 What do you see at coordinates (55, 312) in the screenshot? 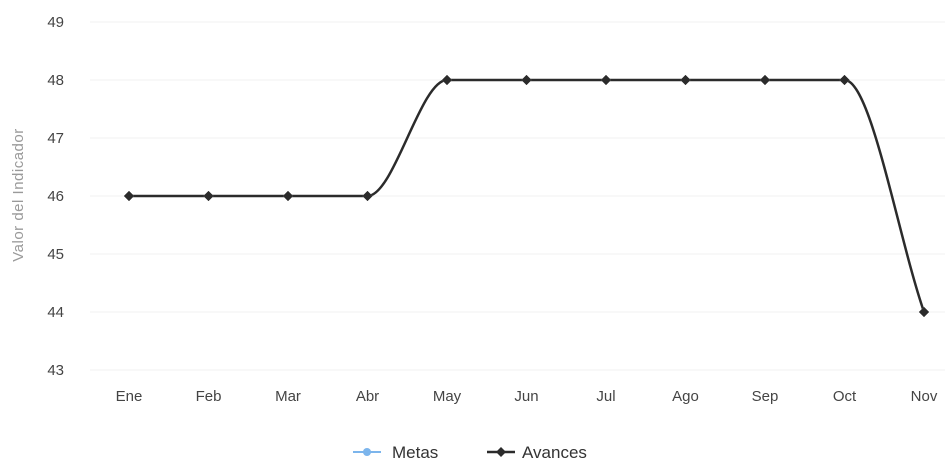
I see `y-tick-label: 44` at bounding box center [55, 312].